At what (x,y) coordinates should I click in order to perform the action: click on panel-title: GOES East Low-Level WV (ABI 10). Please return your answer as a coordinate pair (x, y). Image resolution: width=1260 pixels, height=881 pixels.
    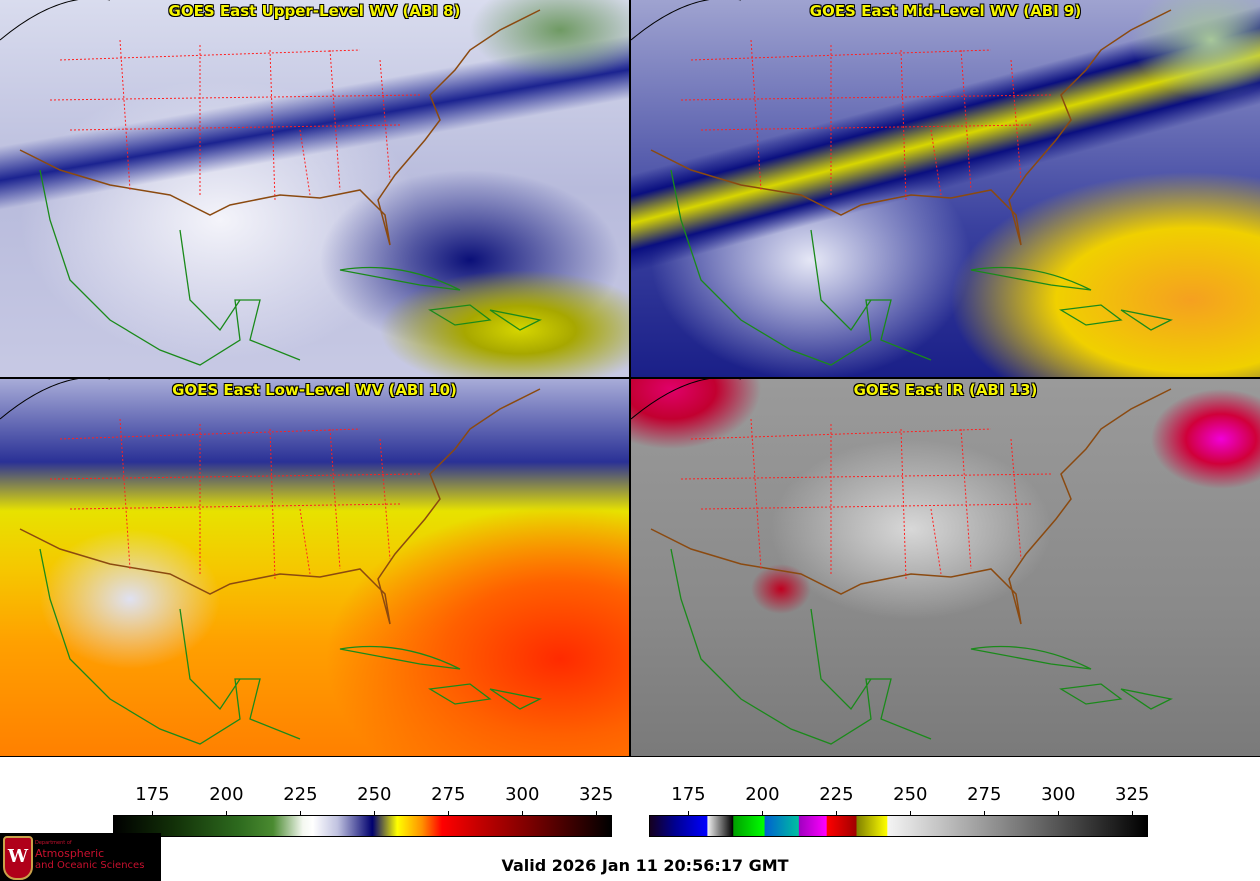
    Looking at the image, I should click on (314, 390).